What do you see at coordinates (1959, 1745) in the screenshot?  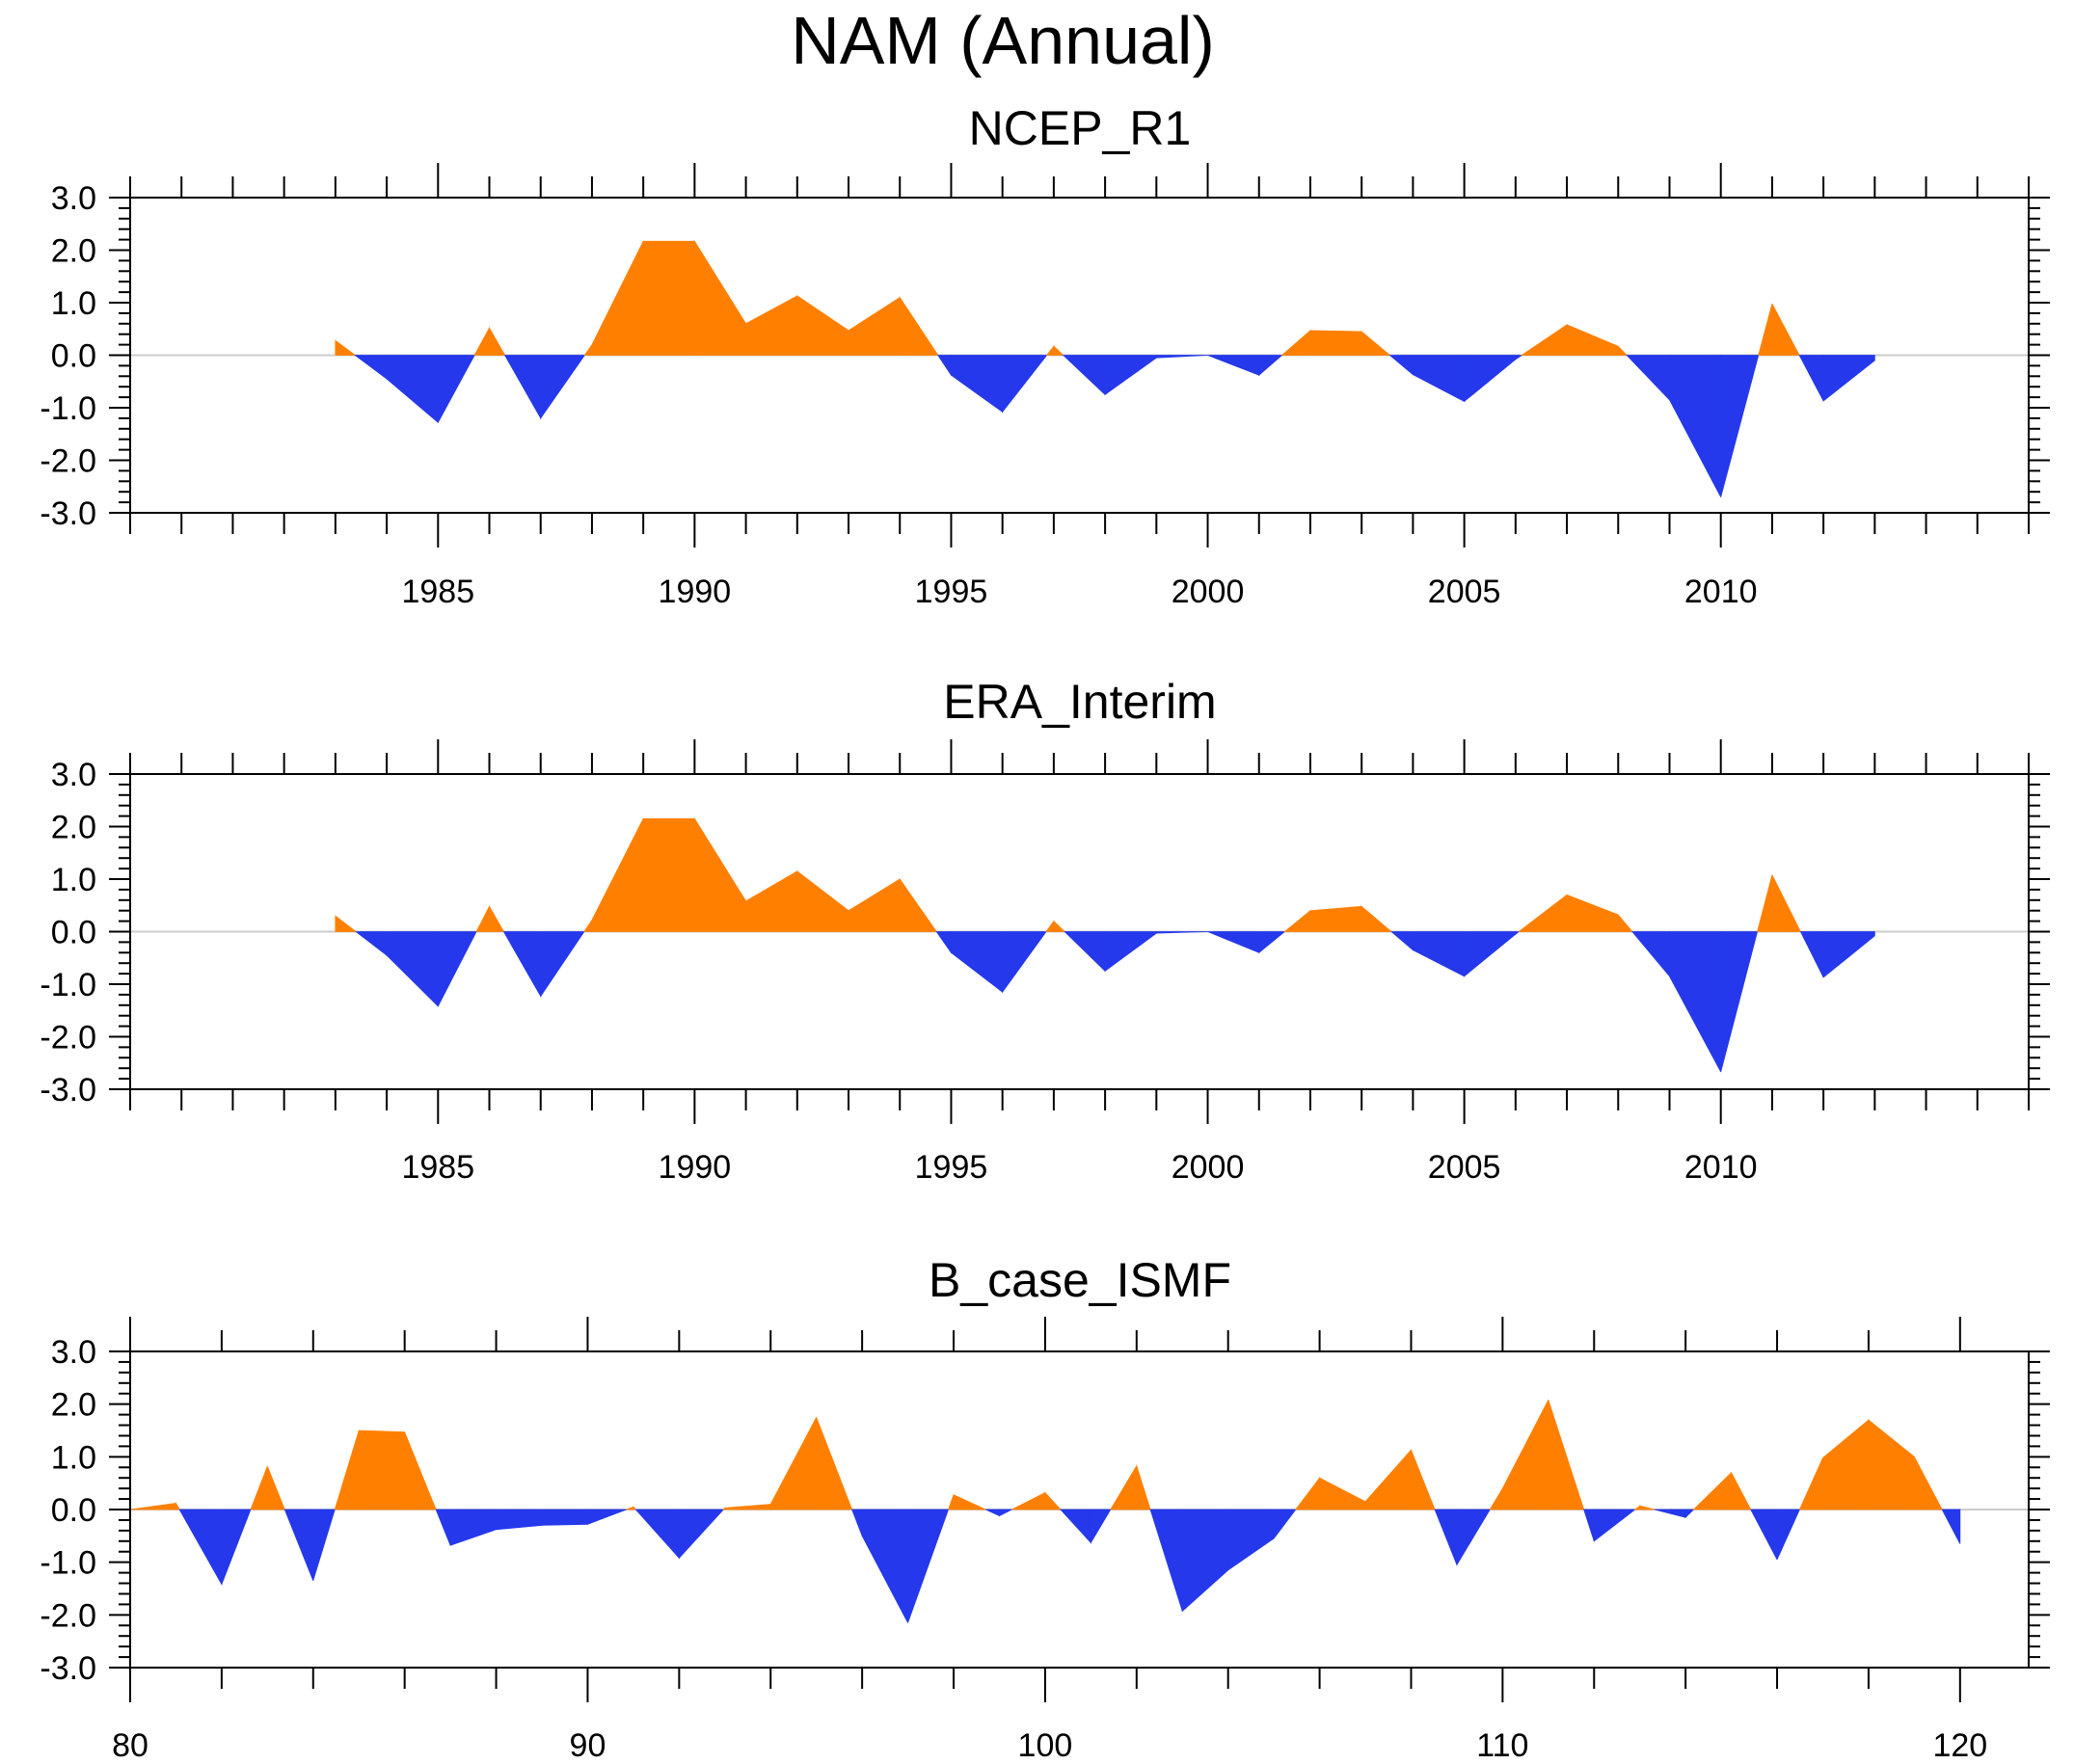 I see `x-tick-label: 120` at bounding box center [1959, 1745].